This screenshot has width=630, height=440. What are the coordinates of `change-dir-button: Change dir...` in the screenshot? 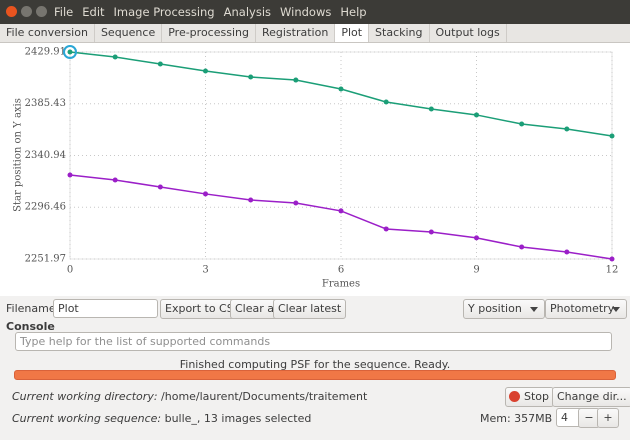 It's located at (591, 397).